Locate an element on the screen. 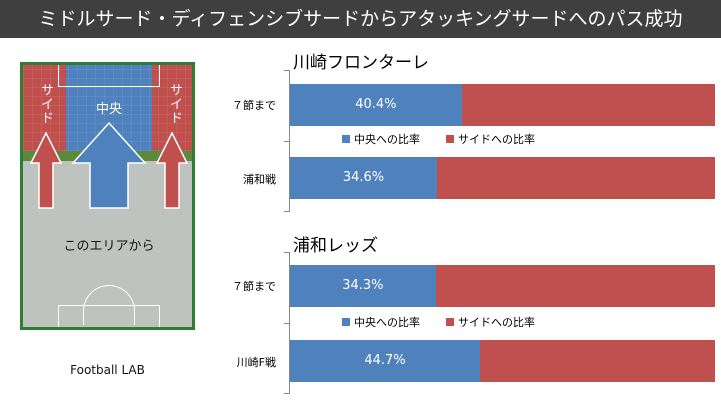 This screenshot has height=402, width=721. chart1-title: 川崎フロンターレ is located at coordinates (361, 63).